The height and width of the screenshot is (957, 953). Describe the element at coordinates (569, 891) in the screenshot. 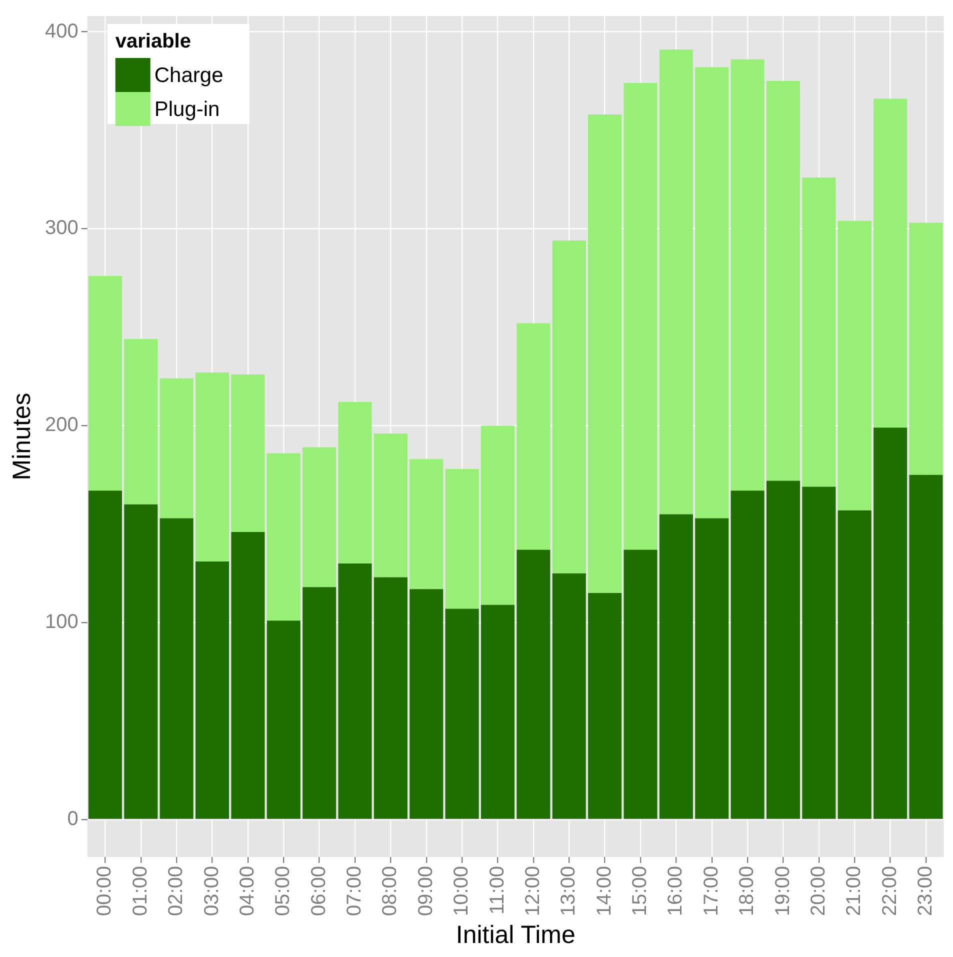

I see `x-tick-label: 13:00` at that location.